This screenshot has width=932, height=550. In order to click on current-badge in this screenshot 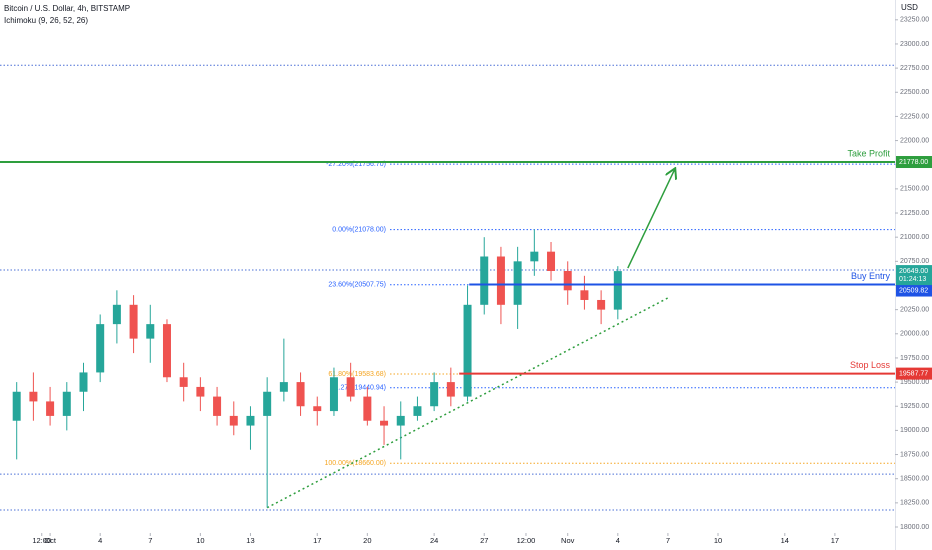, I will do `click(914, 275)`.